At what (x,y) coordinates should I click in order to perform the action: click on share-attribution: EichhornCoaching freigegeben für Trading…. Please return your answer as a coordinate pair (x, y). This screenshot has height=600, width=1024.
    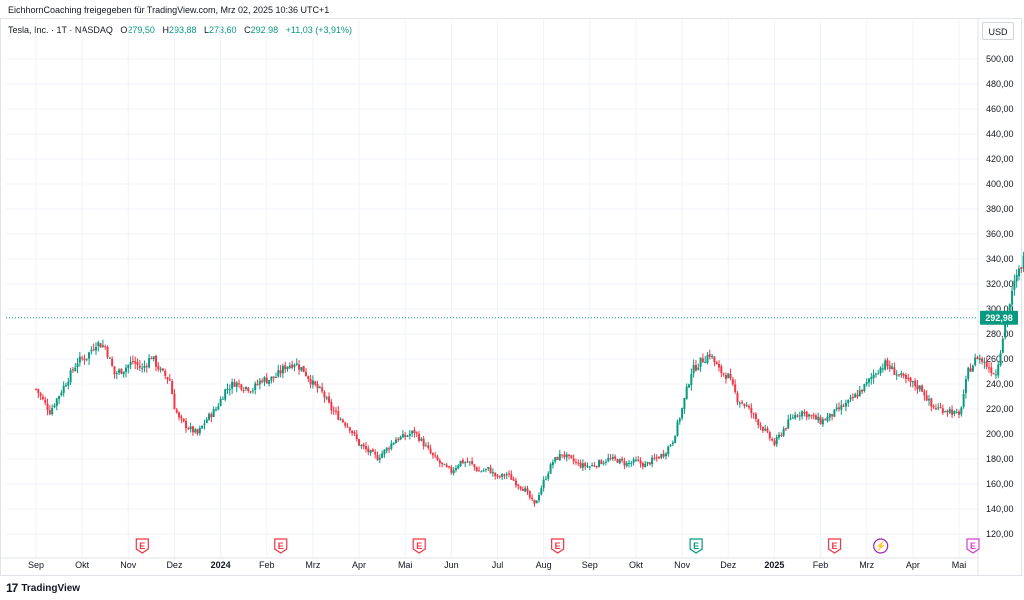
    Looking at the image, I should click on (169, 10).